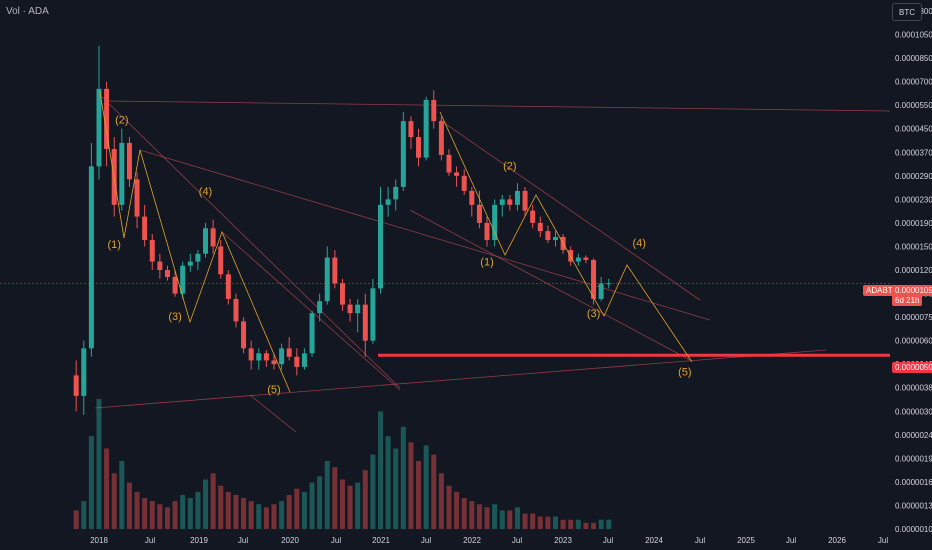  I want to click on last-price-tag: 0.00001052, so click(912, 290).